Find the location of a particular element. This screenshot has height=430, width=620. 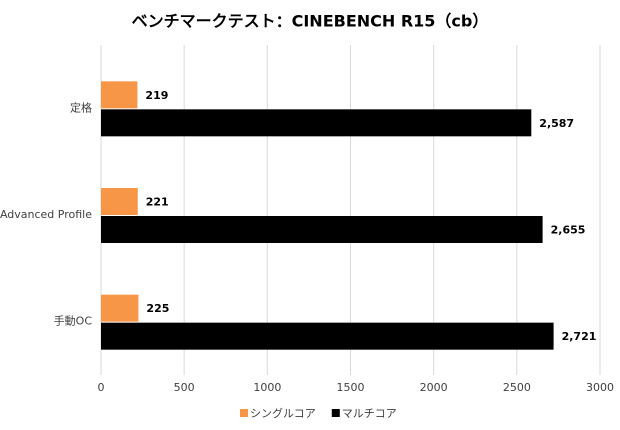

x-tick-label: 0 is located at coordinates (101, 387).